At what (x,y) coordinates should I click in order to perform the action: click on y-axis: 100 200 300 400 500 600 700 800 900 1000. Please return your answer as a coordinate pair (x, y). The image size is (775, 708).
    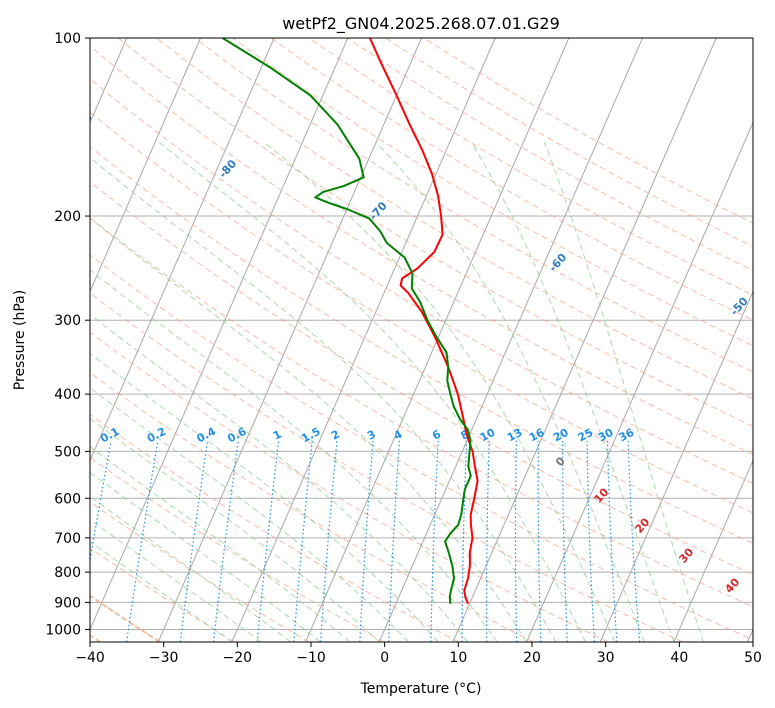
    Looking at the image, I should click on (67, 334).